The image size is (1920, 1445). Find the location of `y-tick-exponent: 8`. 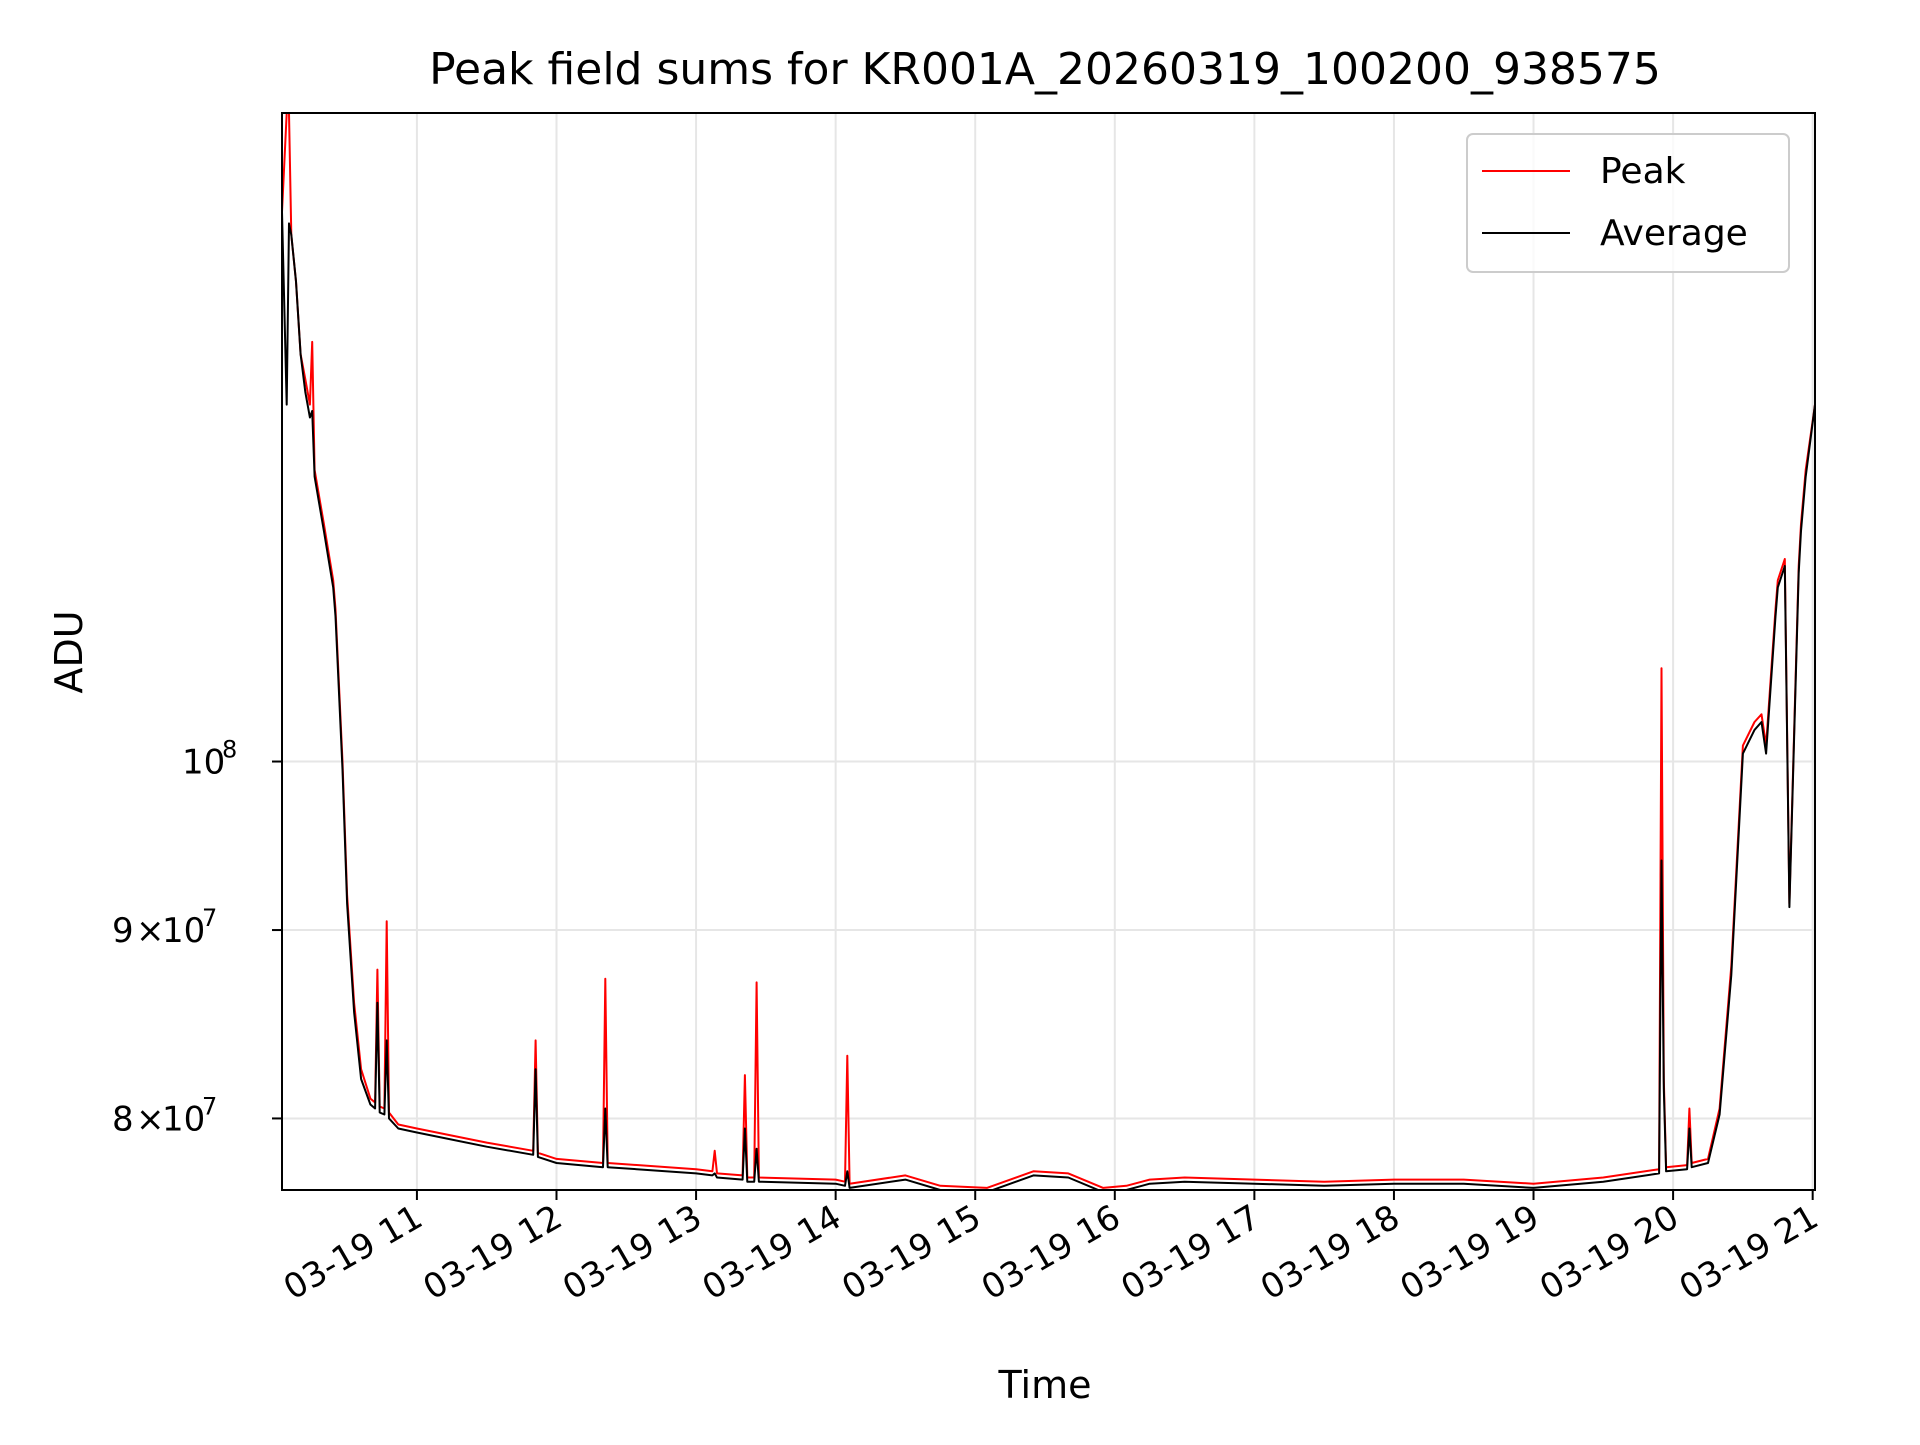

y-tick-exponent: 8 is located at coordinates (229, 750).